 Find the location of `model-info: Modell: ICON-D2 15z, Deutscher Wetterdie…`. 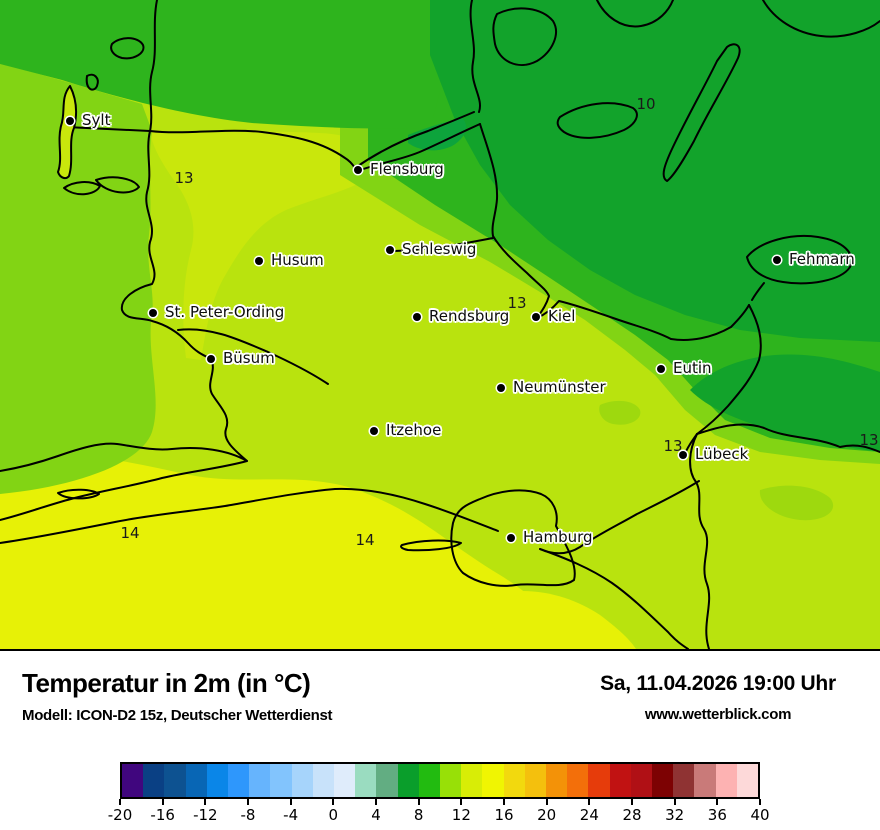

model-info: Modell: ICON-D2 15z, Deutscher Wetterdie… is located at coordinates (177, 715).